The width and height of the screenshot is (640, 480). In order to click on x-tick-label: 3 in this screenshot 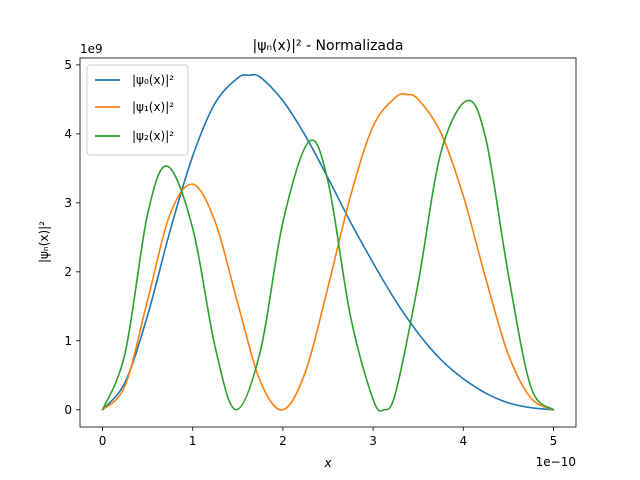, I will do `click(373, 441)`.